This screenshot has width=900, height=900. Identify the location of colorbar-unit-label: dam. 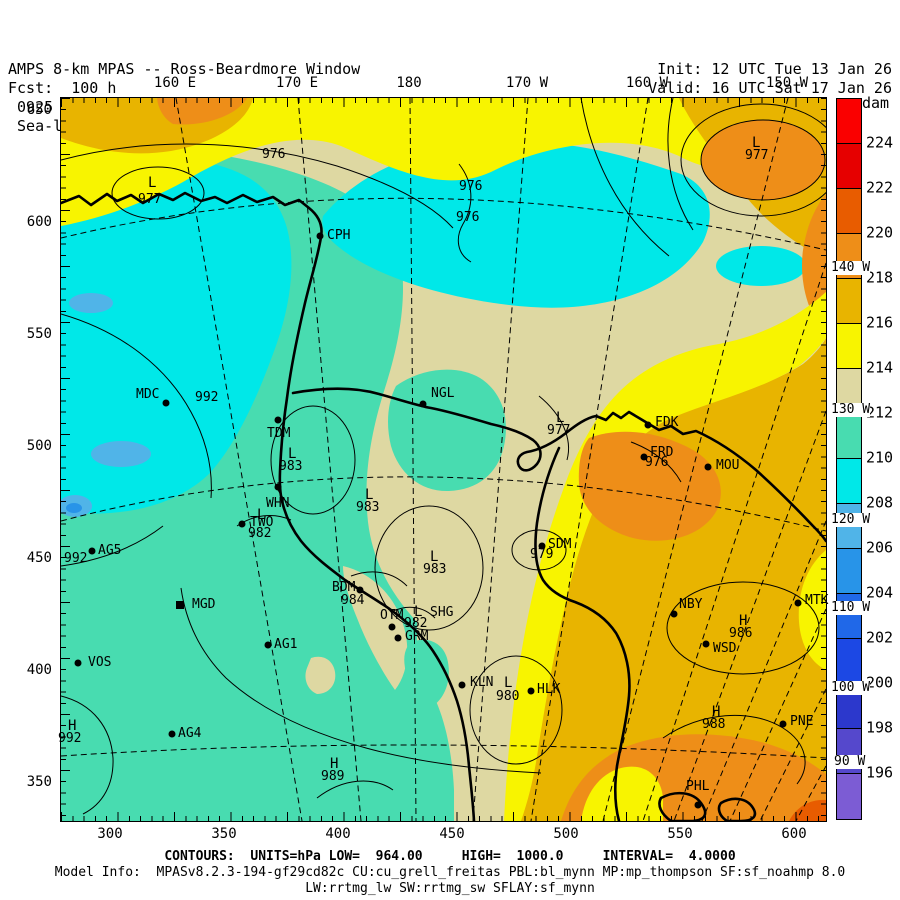
(876, 103).